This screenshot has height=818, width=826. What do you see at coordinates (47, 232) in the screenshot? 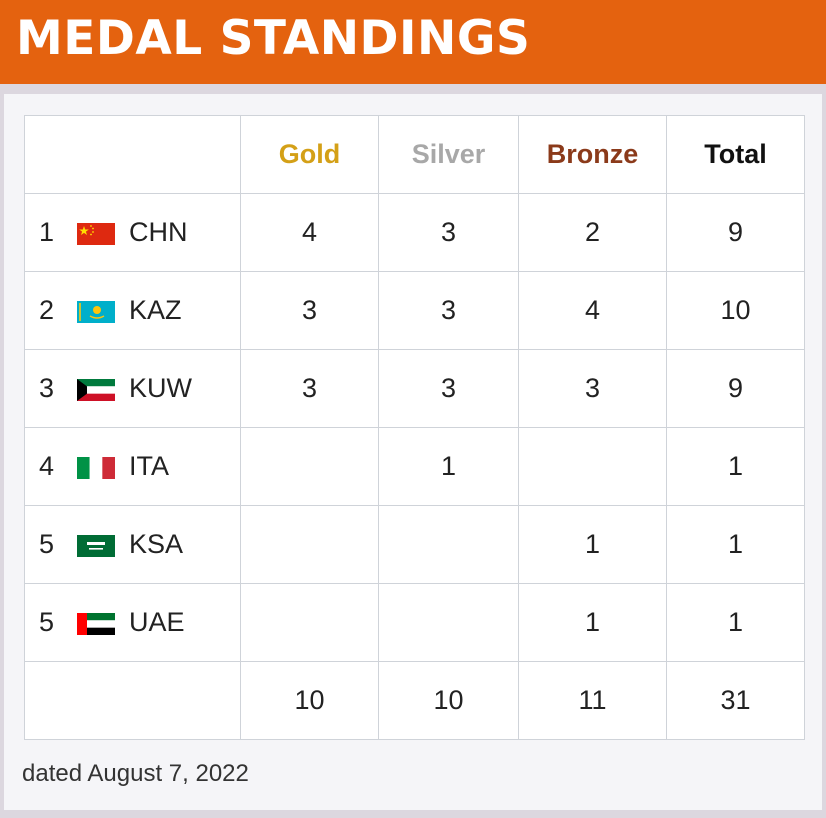
I see `rank-number: 1` at bounding box center [47, 232].